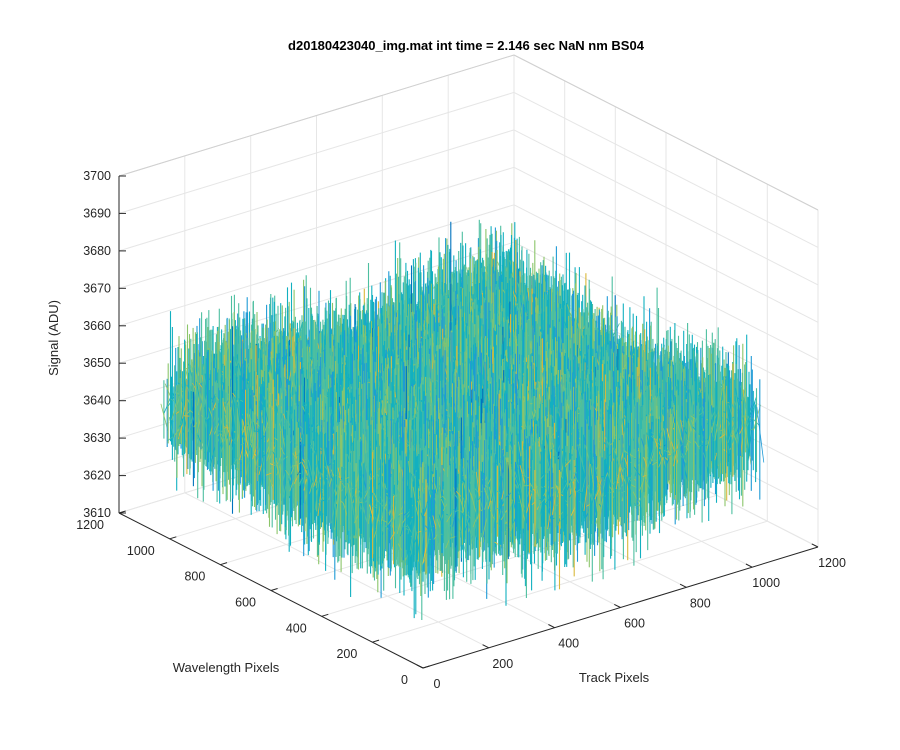 Image resolution: width=900 pixels, height=750 pixels. Describe the element at coordinates (570, 581) in the screenshot. I see `floor-grid-line` at that location.